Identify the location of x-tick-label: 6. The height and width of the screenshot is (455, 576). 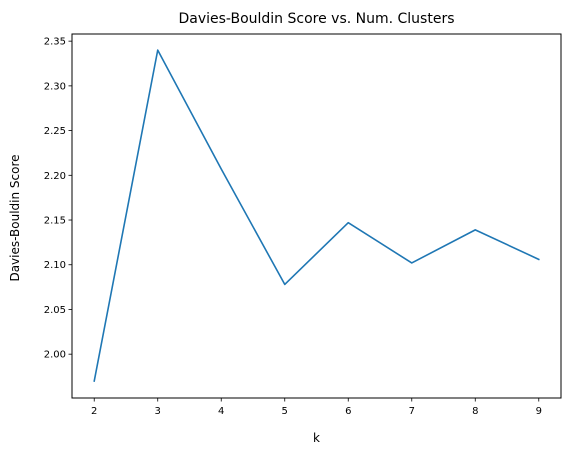
(348, 411).